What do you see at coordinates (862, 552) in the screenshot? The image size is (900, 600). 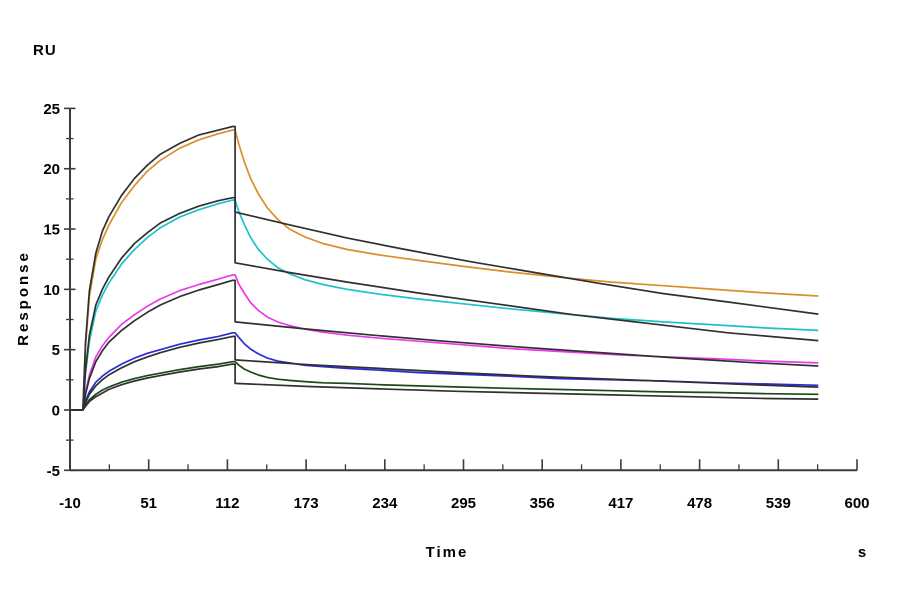 I see `x-axis-unit-label: s` at bounding box center [862, 552].